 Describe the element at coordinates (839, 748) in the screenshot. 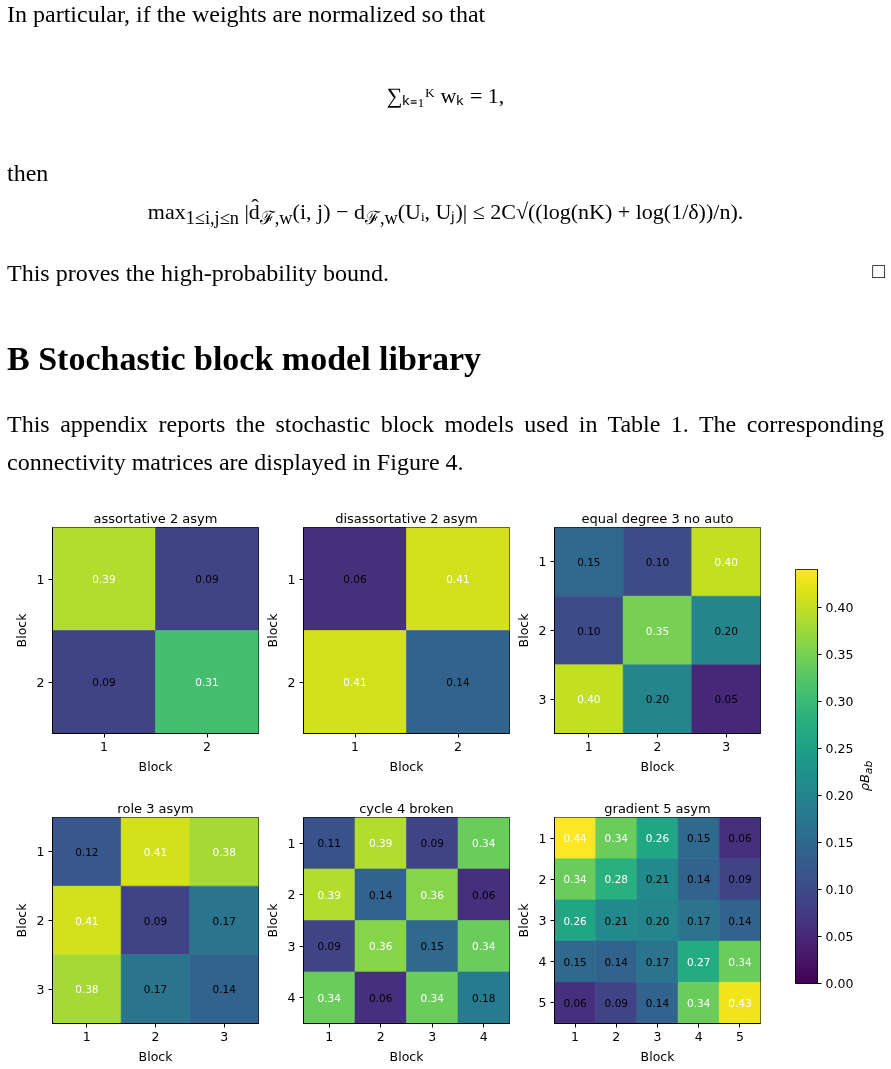

I see `color-bar-label: 0.25` at that location.